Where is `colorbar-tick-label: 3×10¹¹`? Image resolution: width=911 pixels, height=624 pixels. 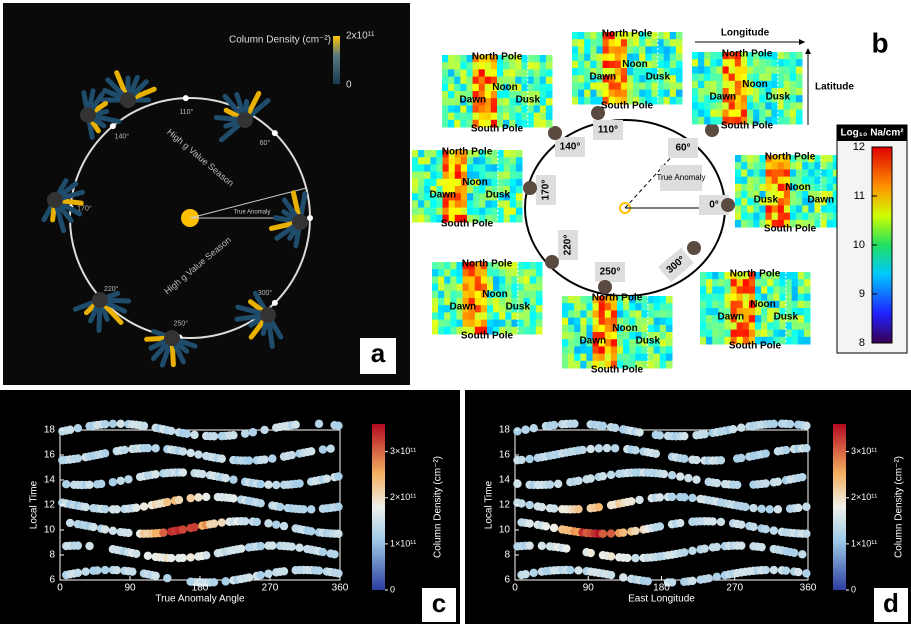 colorbar-tick-label: 3×10¹¹ is located at coordinates (864, 451).